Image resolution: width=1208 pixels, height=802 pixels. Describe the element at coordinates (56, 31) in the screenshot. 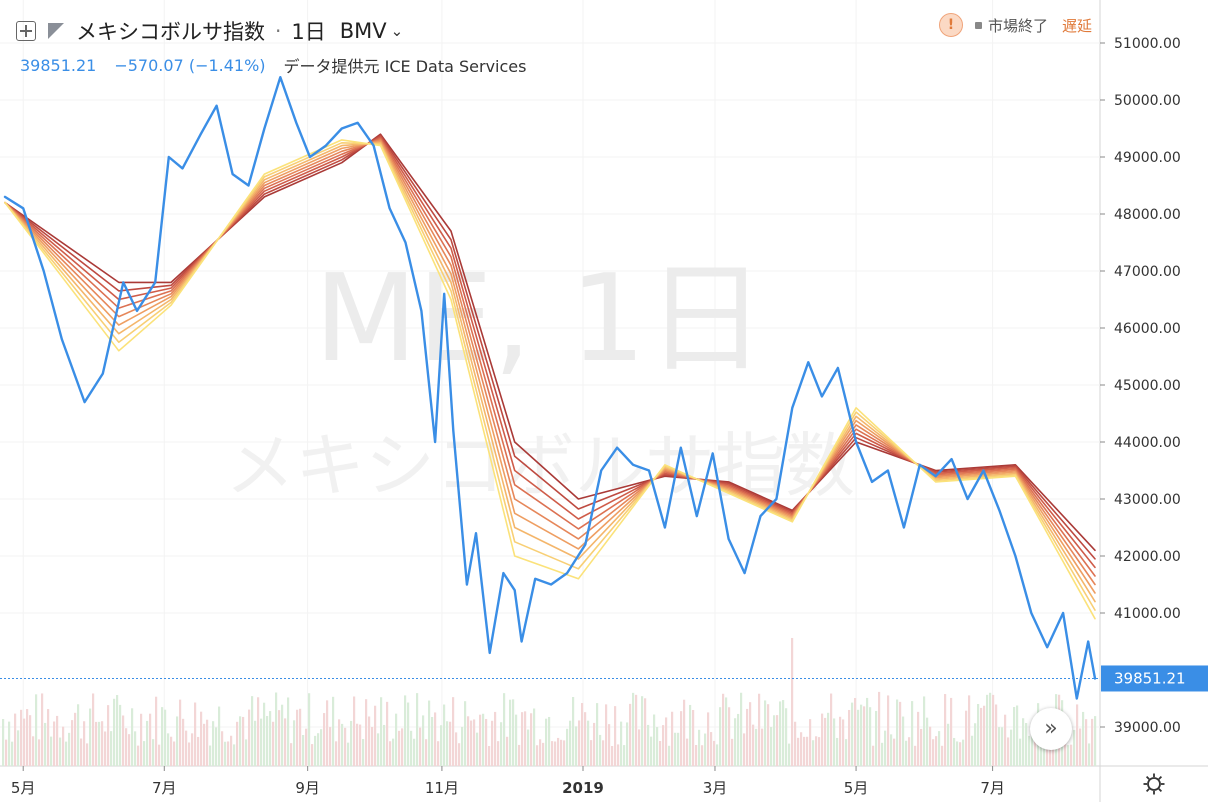

I see `flag-icon` at that location.